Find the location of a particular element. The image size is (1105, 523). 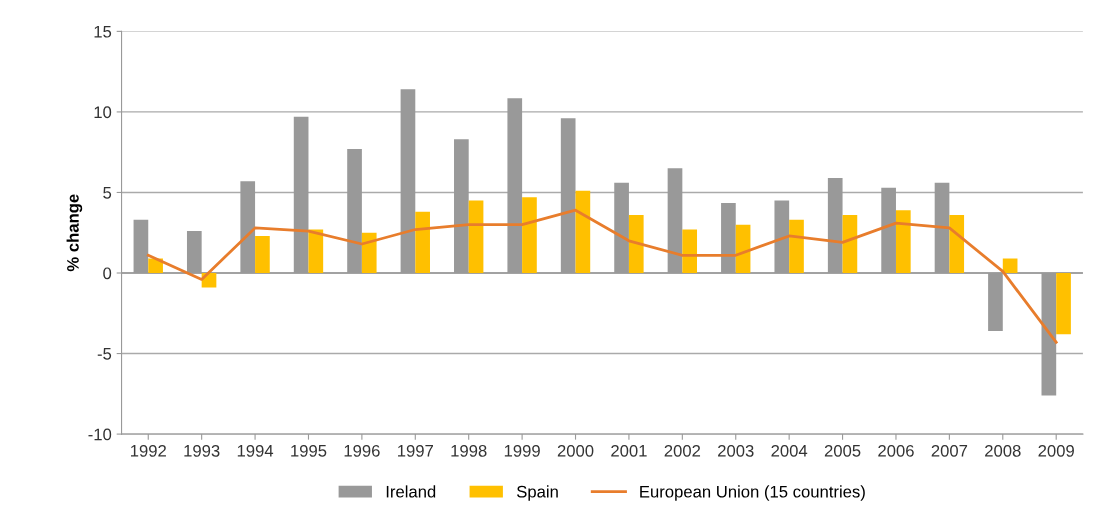

y-tick-label: 5 is located at coordinates (107, 193).